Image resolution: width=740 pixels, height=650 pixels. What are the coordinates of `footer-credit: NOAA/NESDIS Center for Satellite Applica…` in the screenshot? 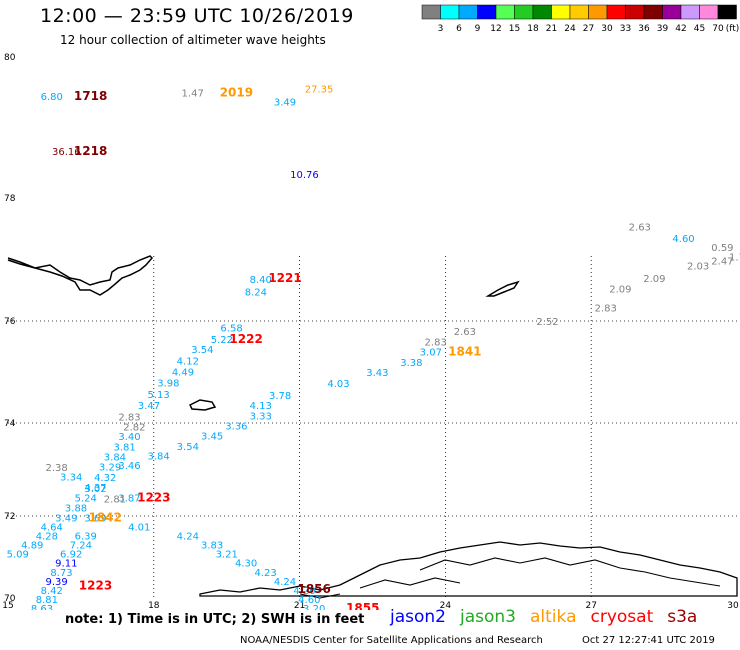 It's located at (391, 640).